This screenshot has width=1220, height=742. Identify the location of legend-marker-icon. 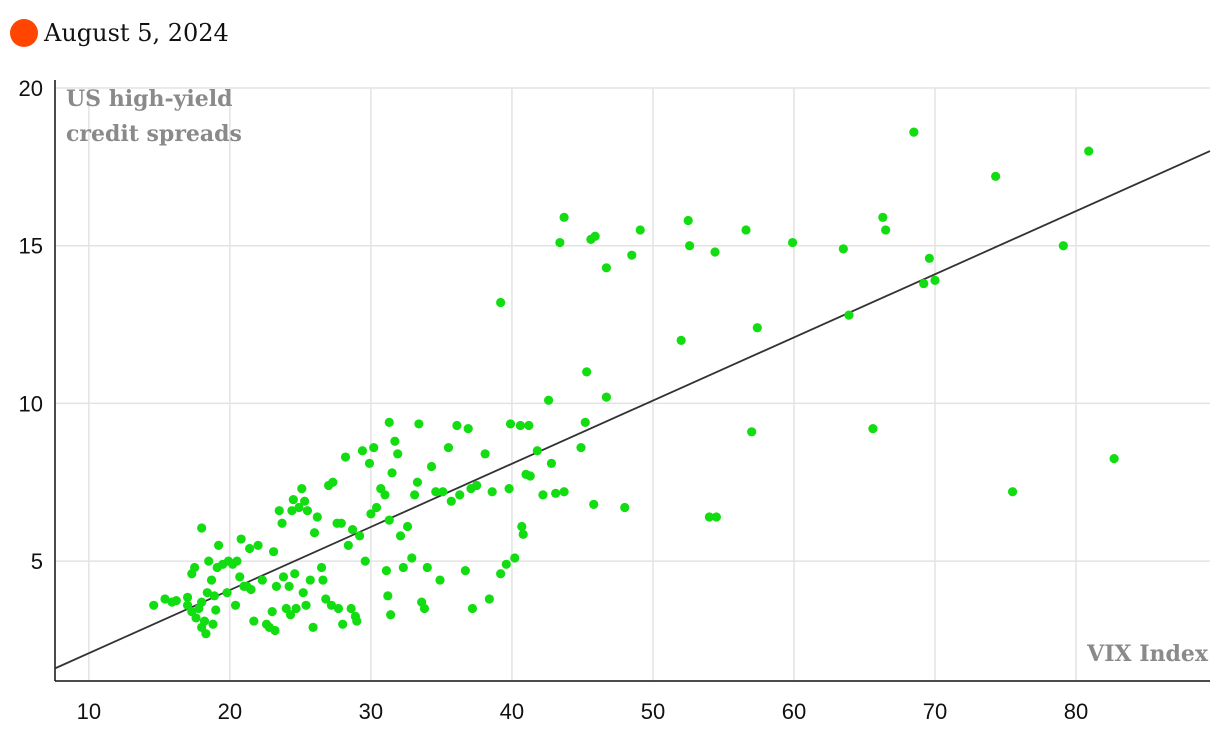
(24, 33).